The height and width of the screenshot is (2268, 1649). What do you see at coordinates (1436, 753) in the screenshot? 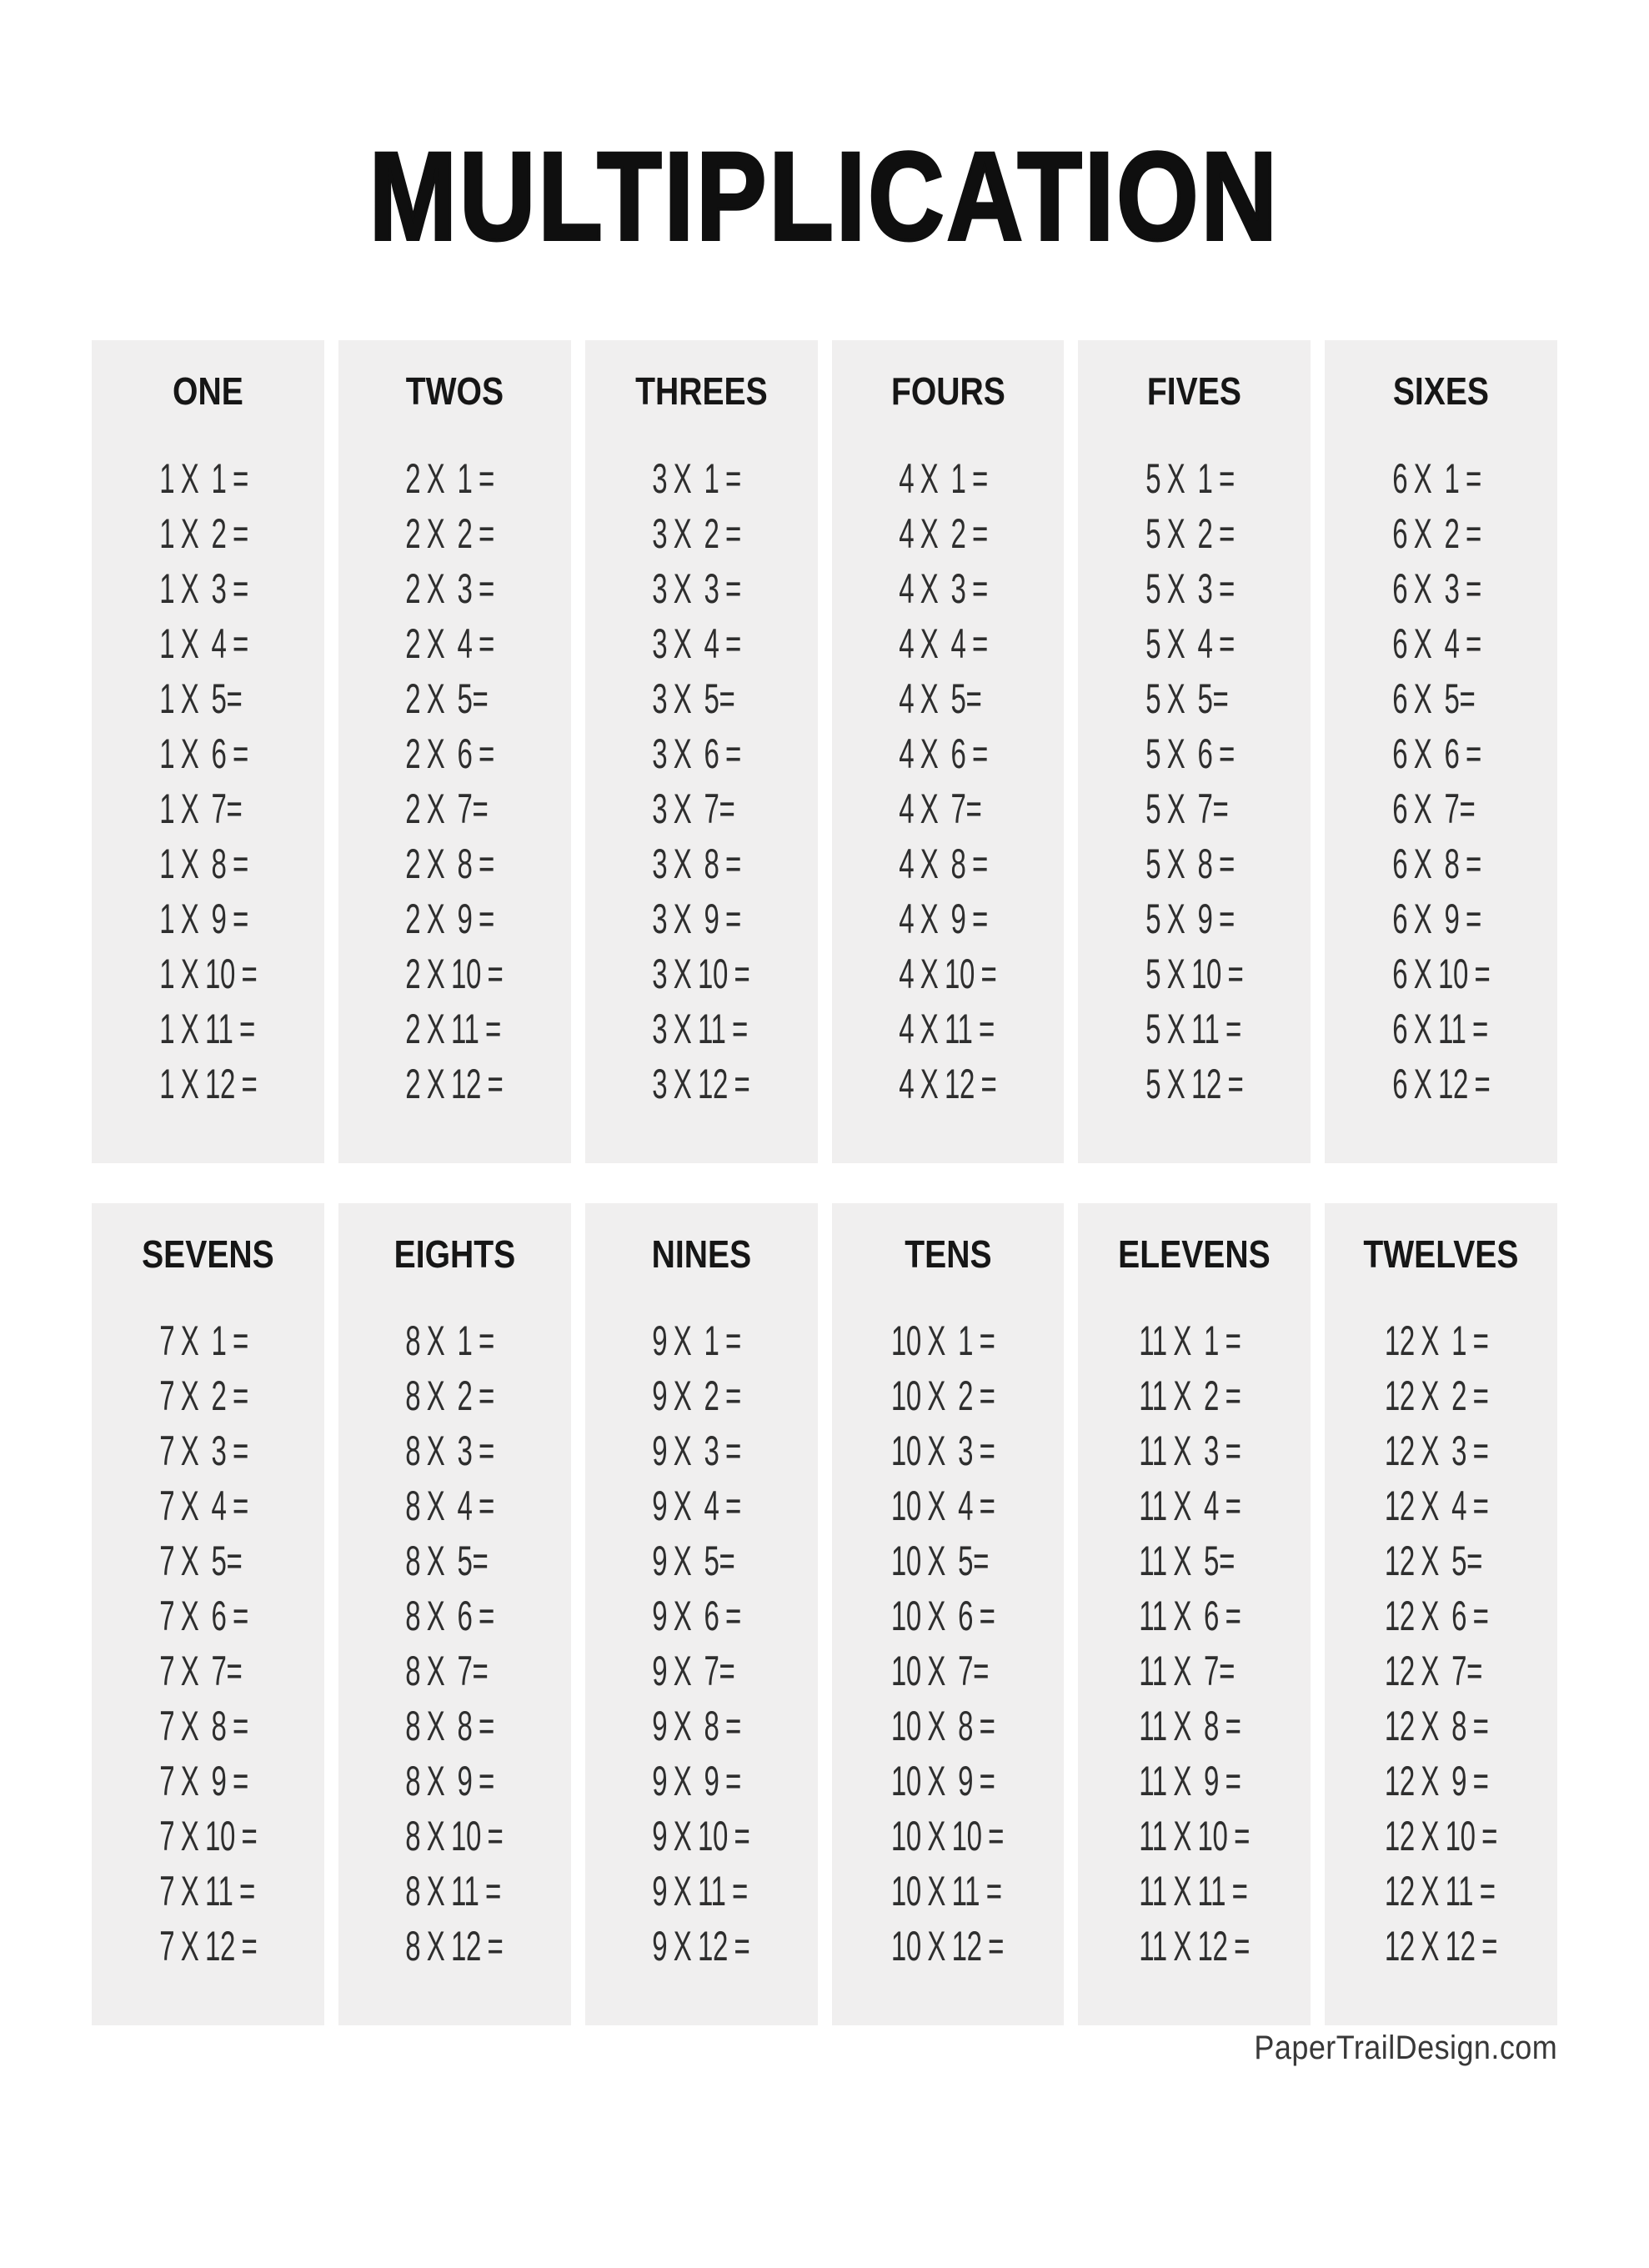
I see `problem-row: 6 X 6 =` at bounding box center [1436, 753].